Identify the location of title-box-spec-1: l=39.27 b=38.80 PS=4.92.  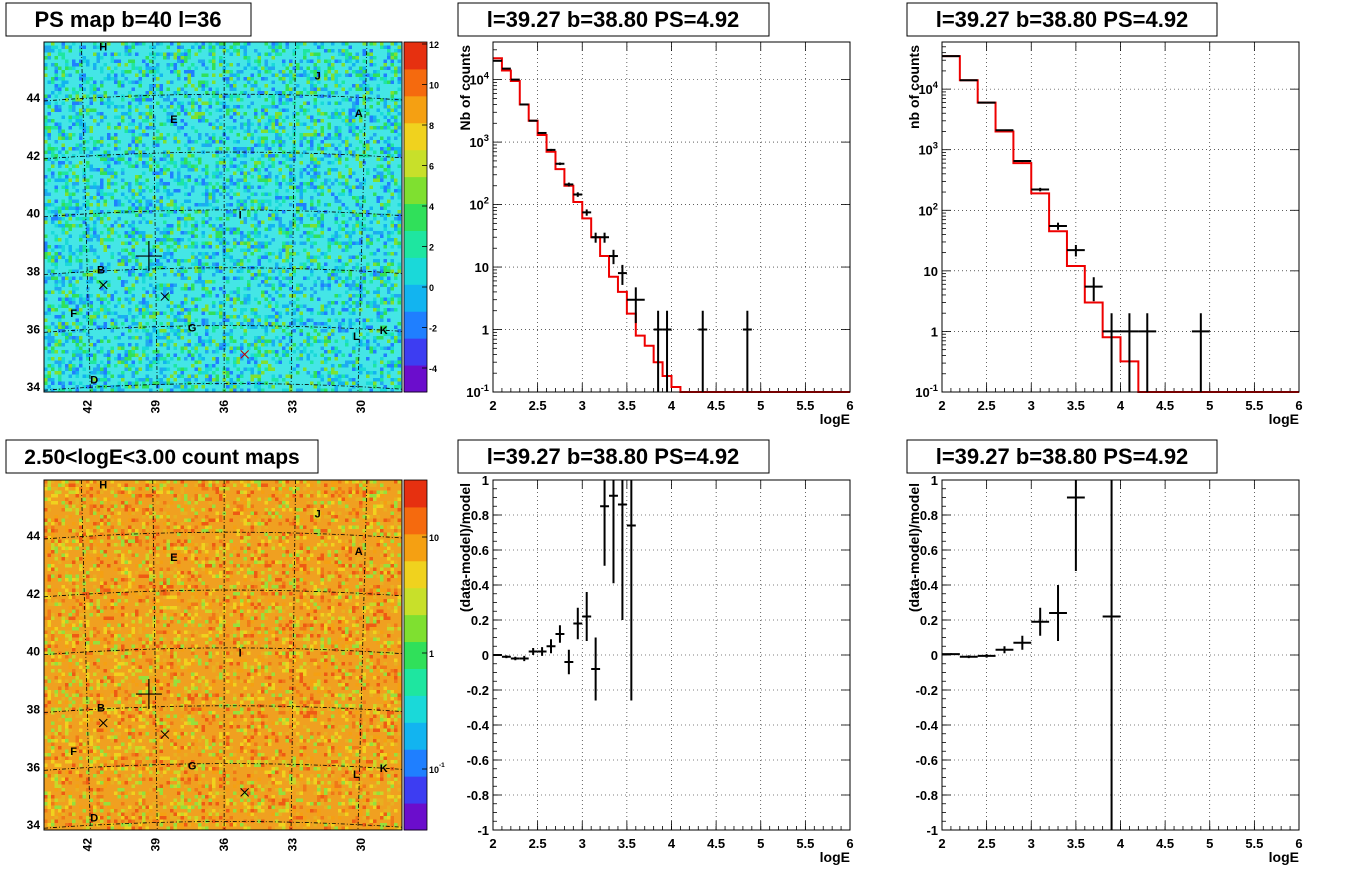
(613, 19).